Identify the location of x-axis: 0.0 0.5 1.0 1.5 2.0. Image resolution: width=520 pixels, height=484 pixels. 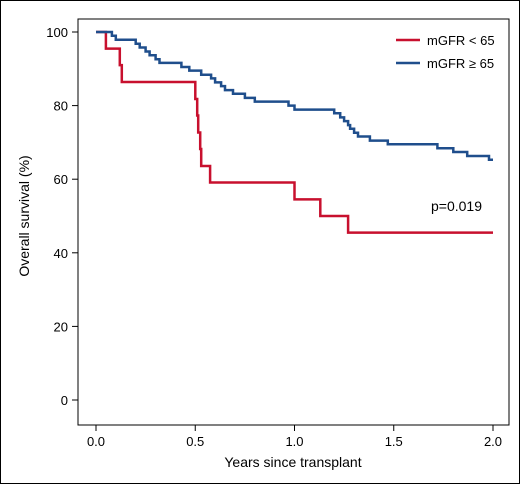
(294, 437).